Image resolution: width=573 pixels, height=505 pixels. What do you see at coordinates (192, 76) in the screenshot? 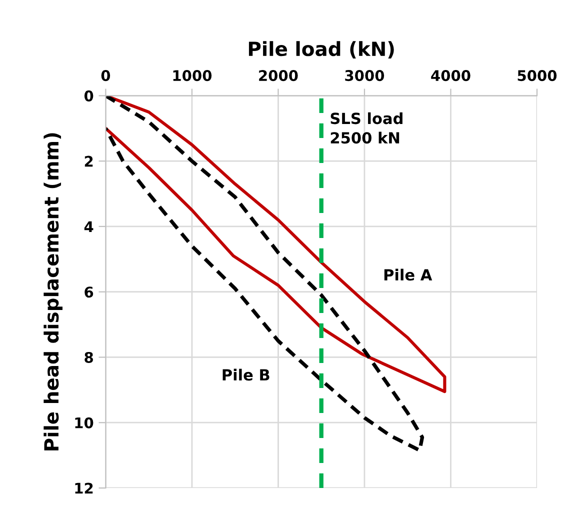
I see `x-tick-label: 1000` at bounding box center [192, 76].